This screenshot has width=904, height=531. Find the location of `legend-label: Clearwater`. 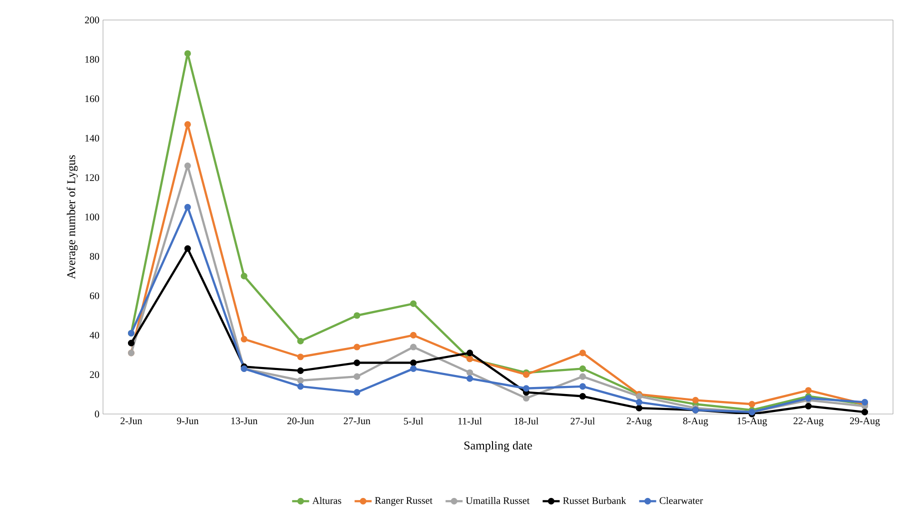

legend-label: Clearwater is located at coordinates (681, 500).